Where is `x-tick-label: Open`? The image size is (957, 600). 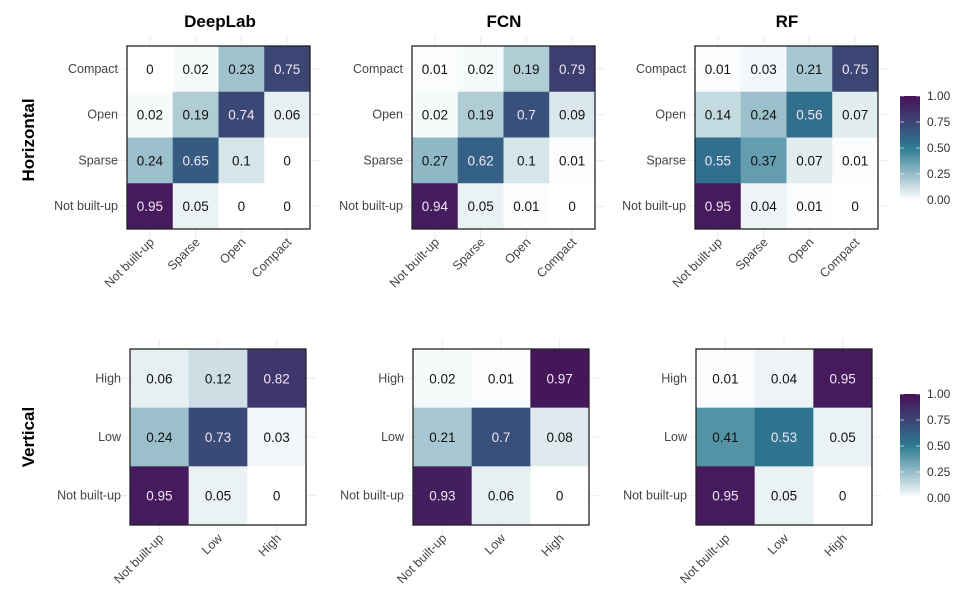
x-tick-label: Open is located at coordinates (518, 251).